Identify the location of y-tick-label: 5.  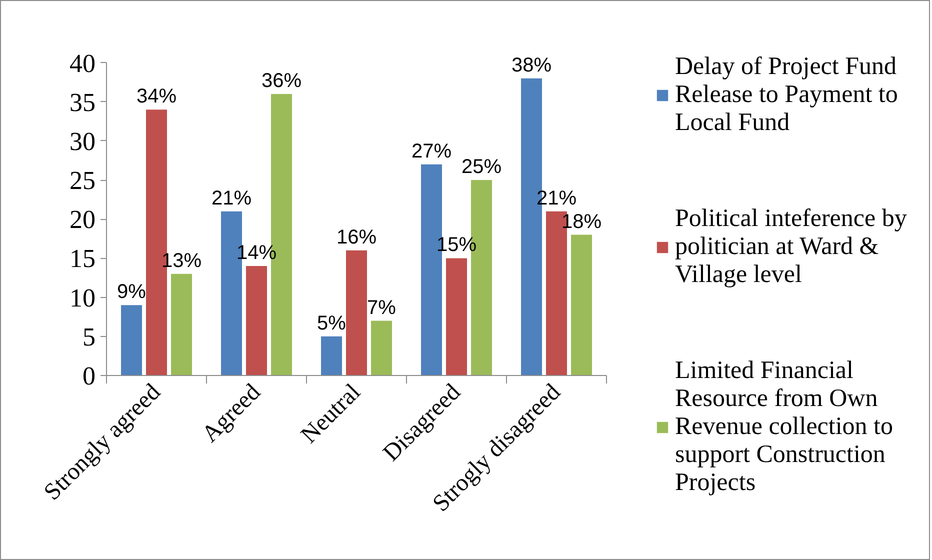
(89, 337).